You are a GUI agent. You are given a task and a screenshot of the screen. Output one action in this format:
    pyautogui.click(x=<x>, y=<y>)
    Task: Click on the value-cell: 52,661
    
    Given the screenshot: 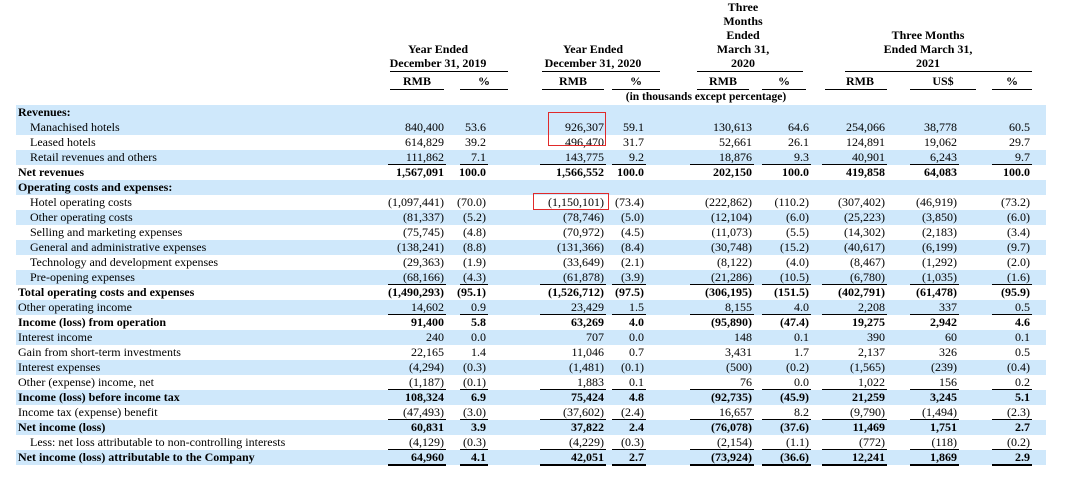 What is the action you would take?
    pyautogui.click(x=735, y=142)
    